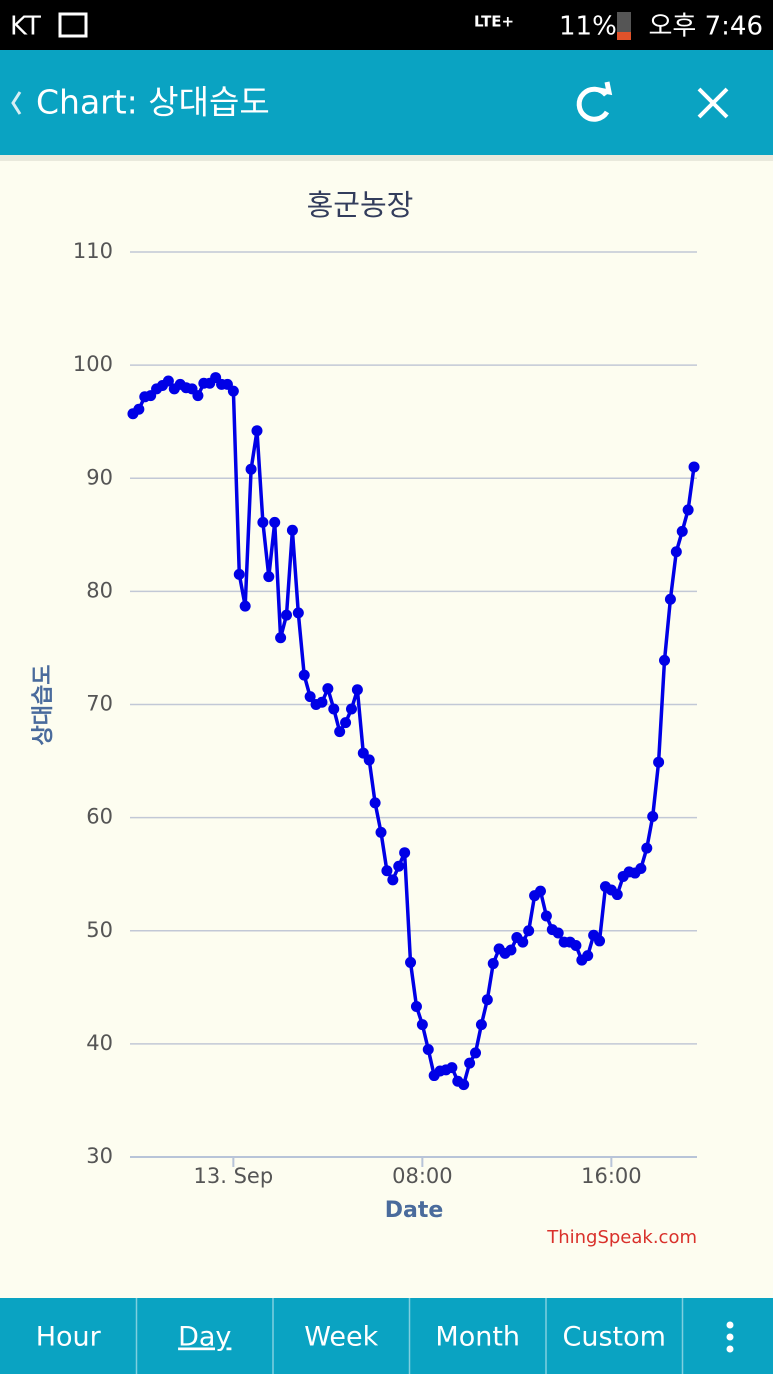 This screenshot has width=773, height=1374. Describe the element at coordinates (477, 1337) in the screenshot. I see `tab: Month` at that location.